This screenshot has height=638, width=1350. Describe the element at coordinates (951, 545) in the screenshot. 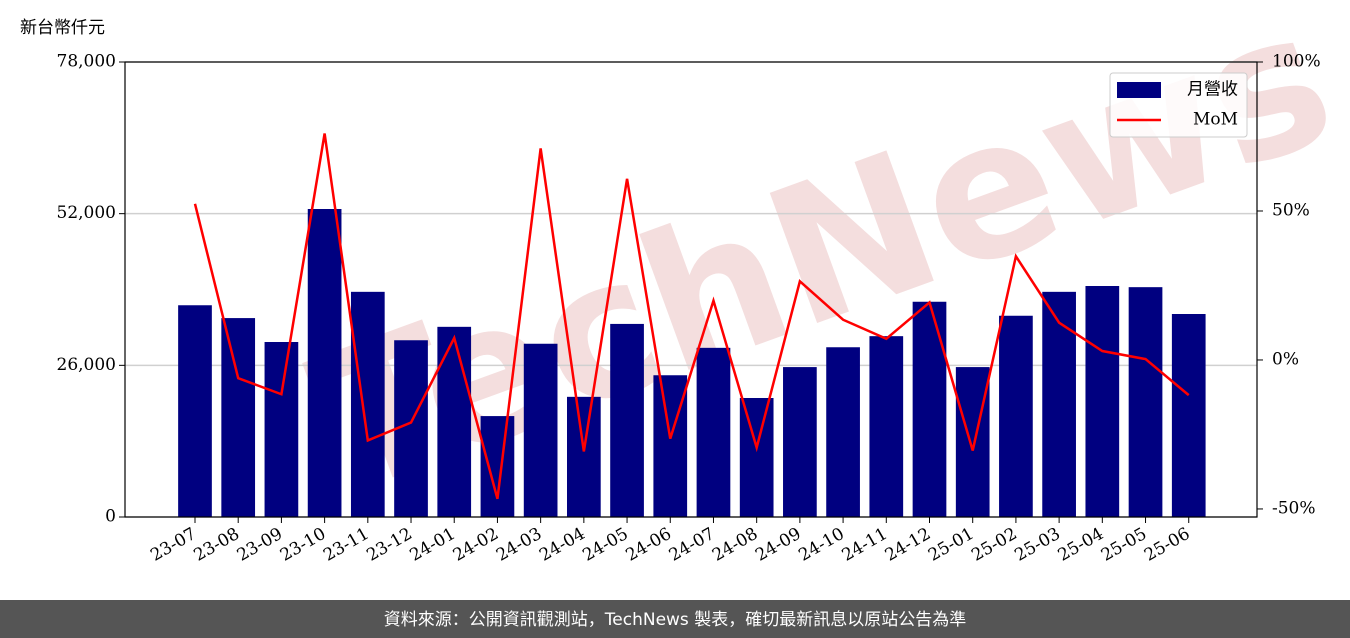

I see `x-tick-label: 25-01` at that location.